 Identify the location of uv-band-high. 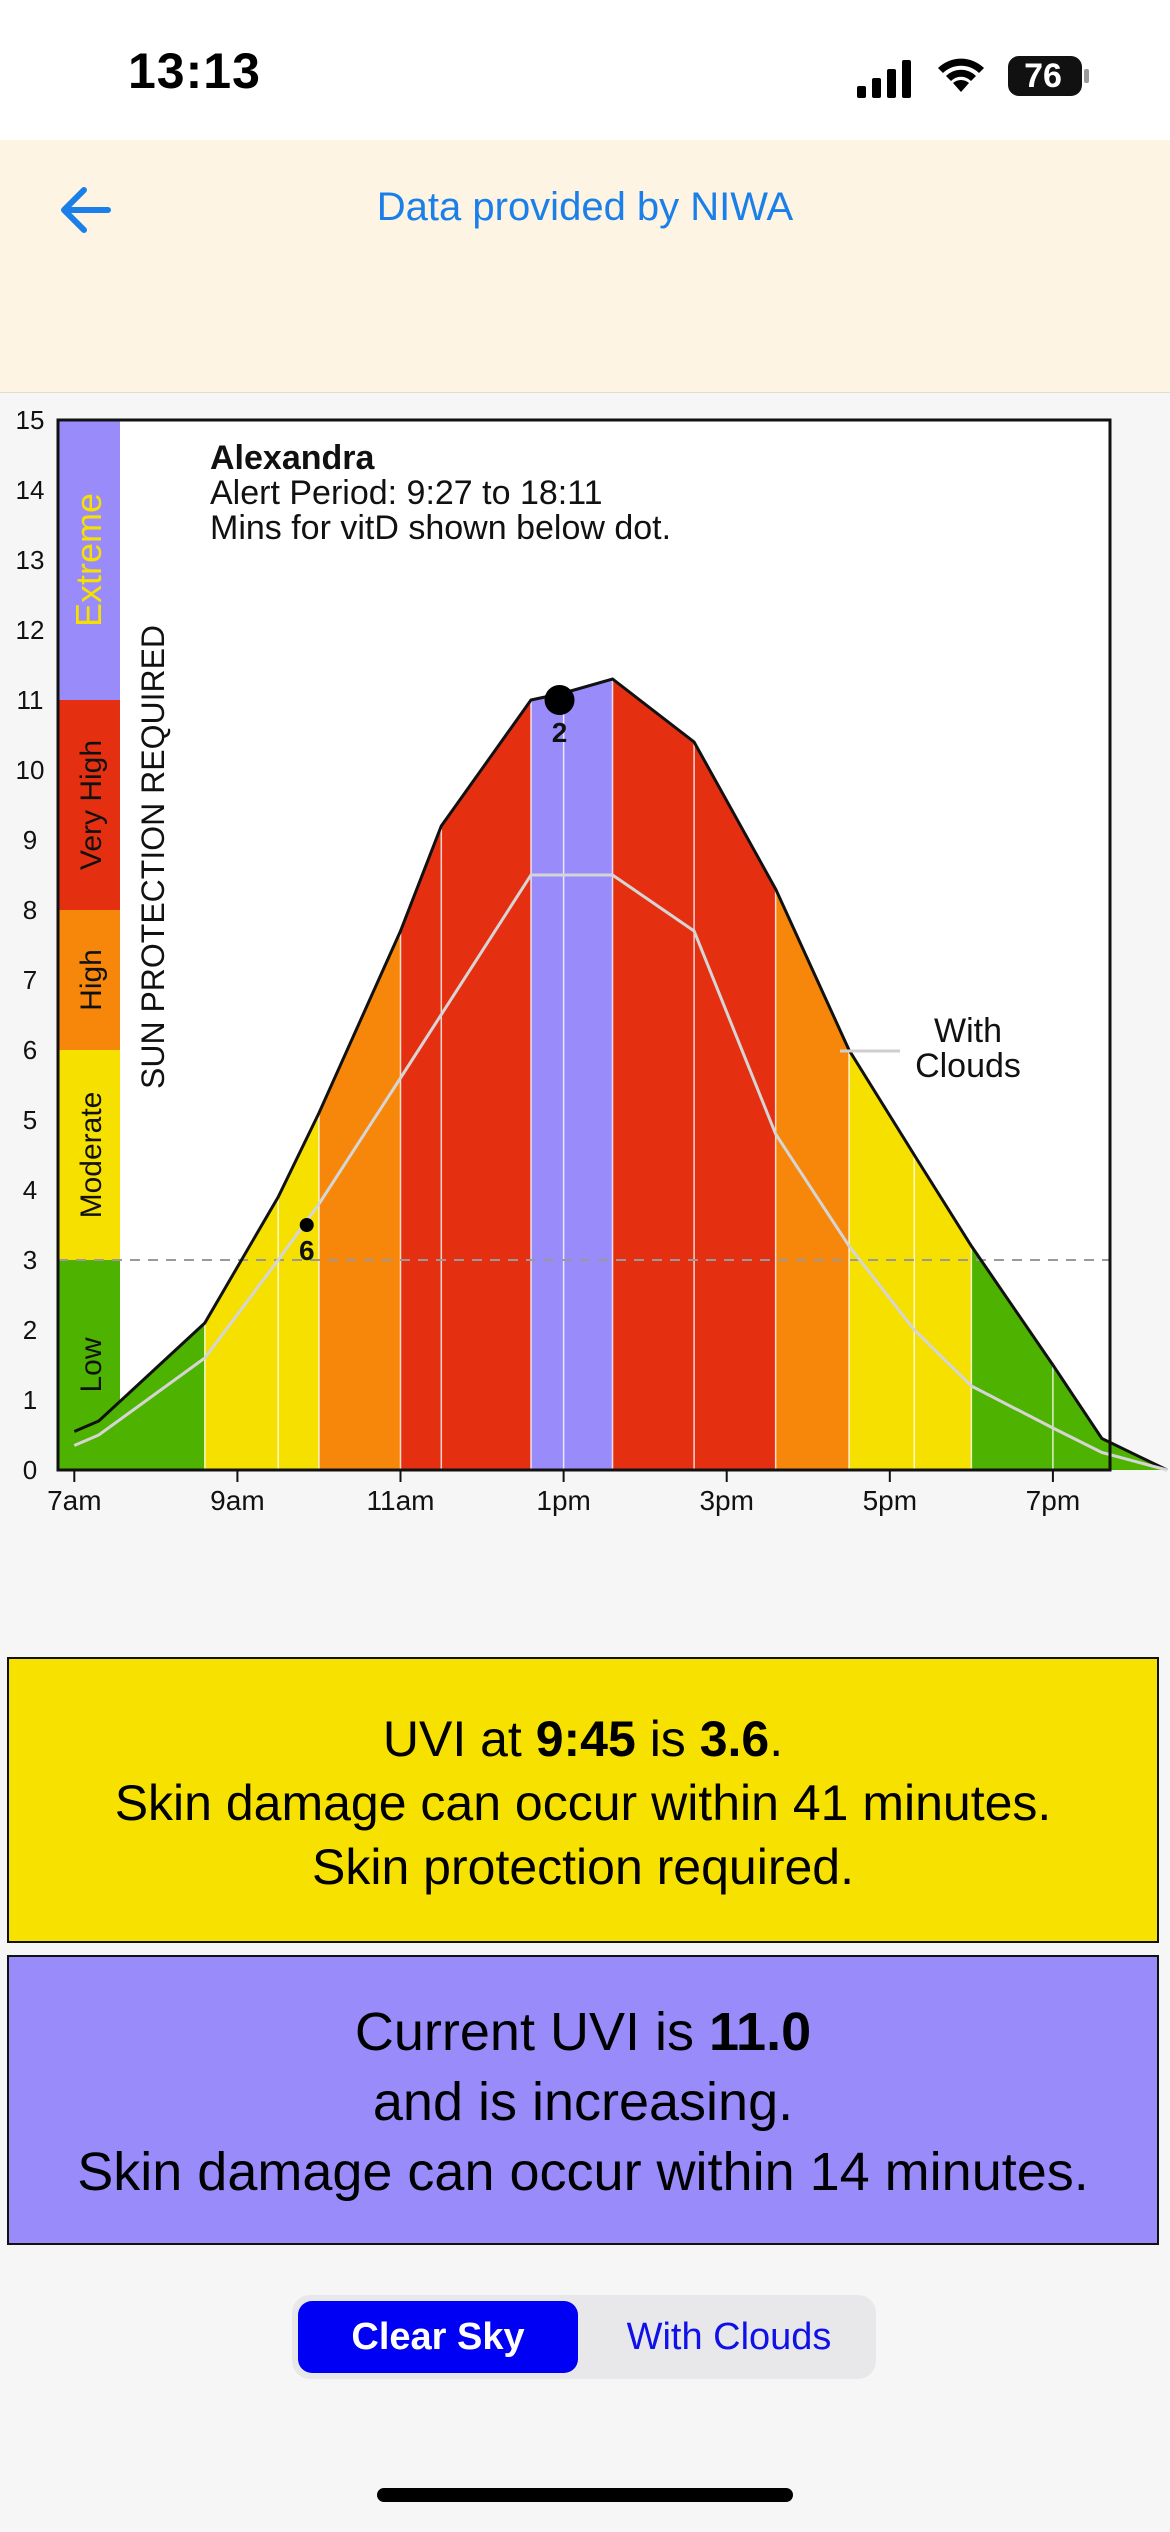
(89, 980).